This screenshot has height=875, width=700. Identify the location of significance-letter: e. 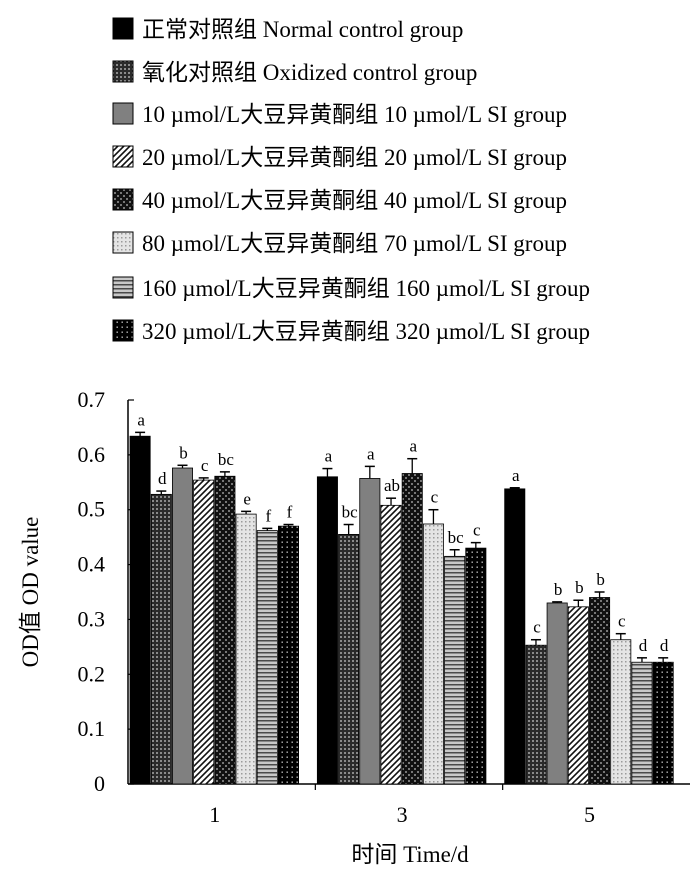
(247, 498).